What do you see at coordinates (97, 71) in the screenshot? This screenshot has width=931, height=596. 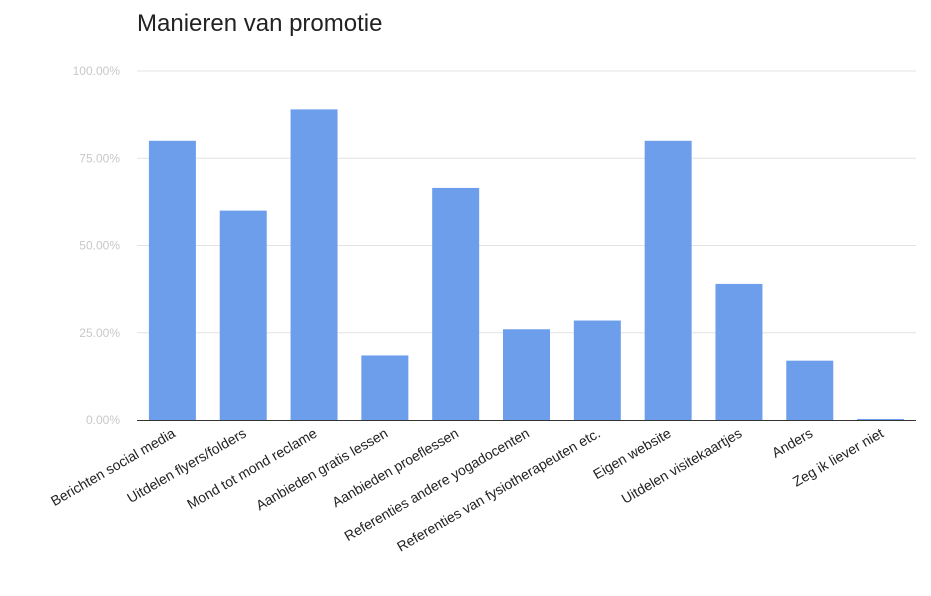 I see `y-tick-label: 100.00%` at bounding box center [97, 71].